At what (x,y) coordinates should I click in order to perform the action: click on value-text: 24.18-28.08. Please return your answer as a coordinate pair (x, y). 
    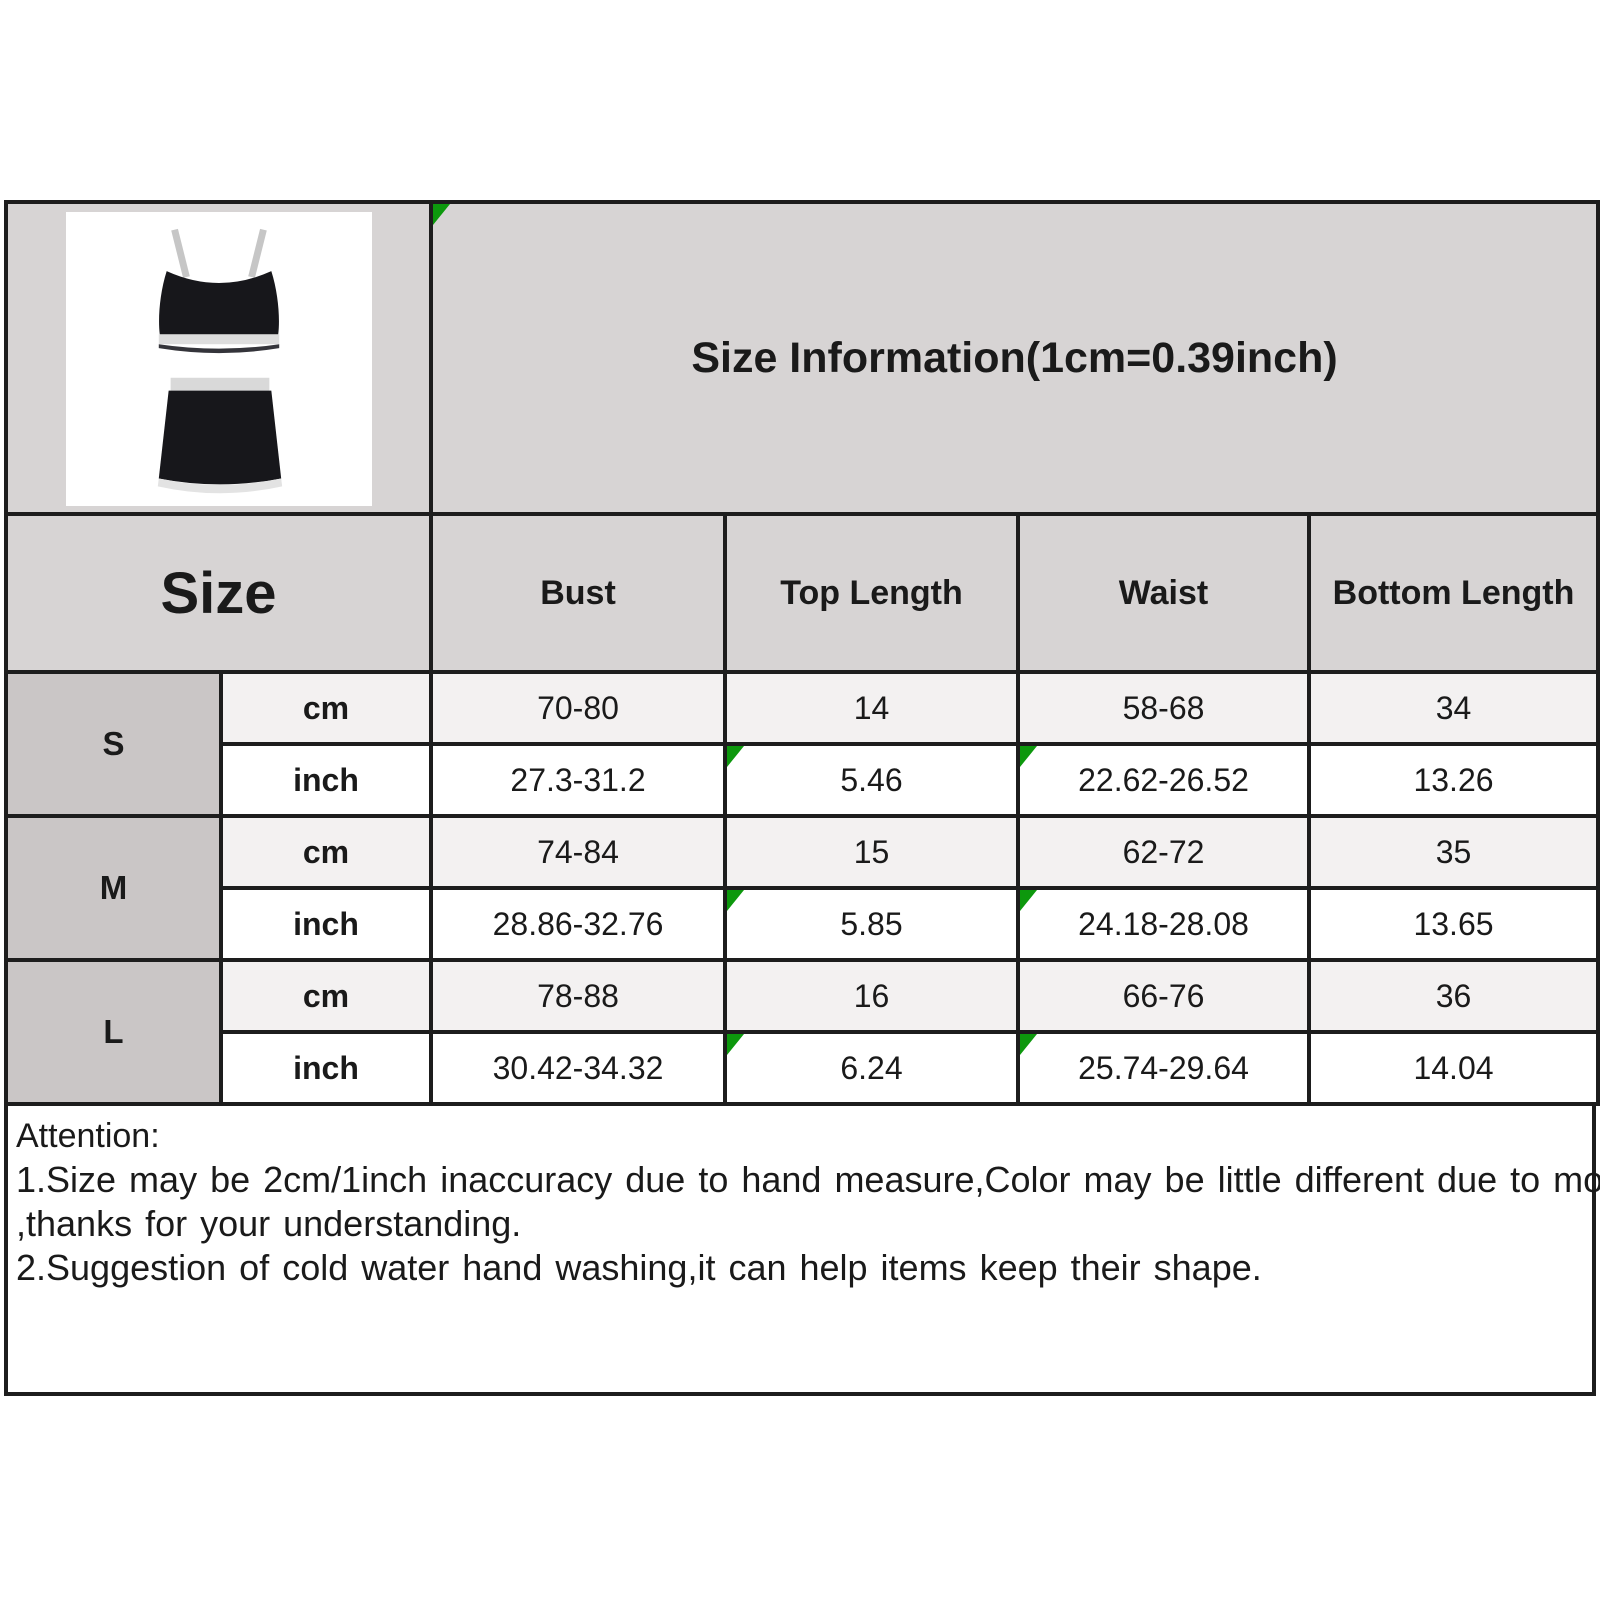
    Looking at the image, I should click on (1163, 923).